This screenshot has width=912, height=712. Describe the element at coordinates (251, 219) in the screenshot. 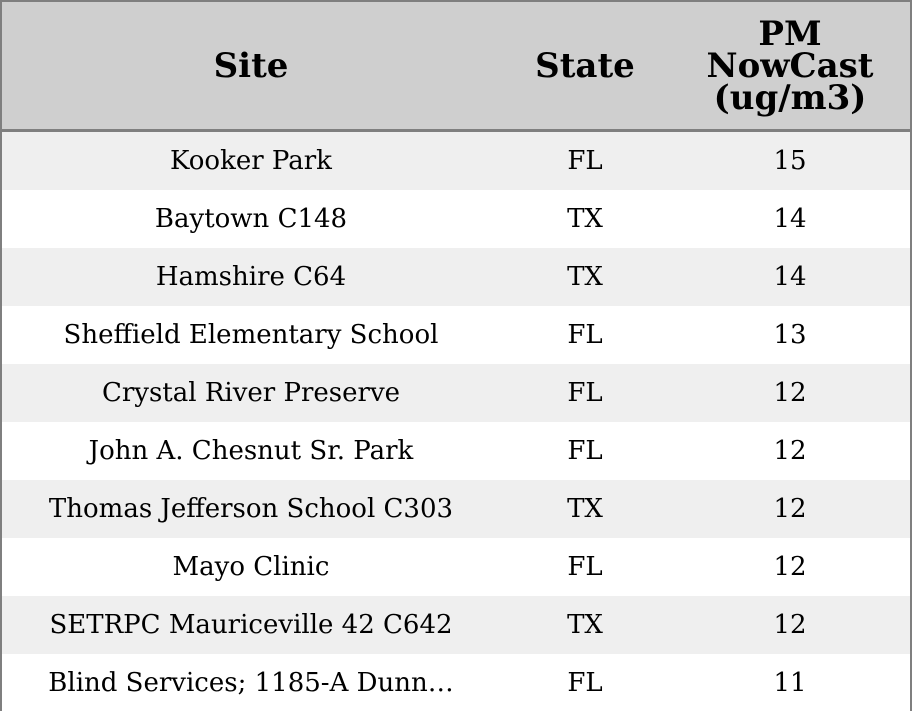

I see `site-cell: Baytown C148` at that location.